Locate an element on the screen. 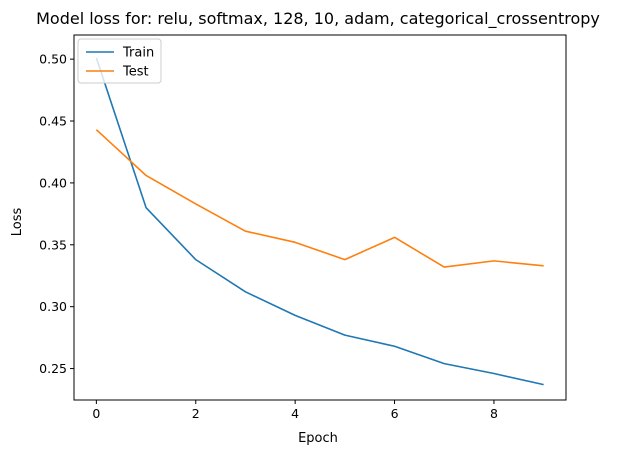 The width and height of the screenshot is (621, 455). y-tick-label: 0.40 is located at coordinates (53, 182).